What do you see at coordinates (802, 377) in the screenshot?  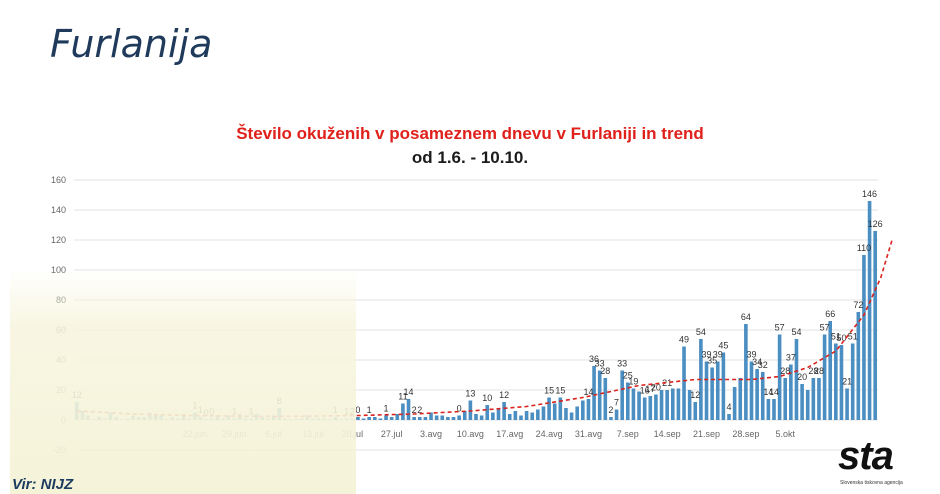 I see `data-label: 20` at bounding box center [802, 377].